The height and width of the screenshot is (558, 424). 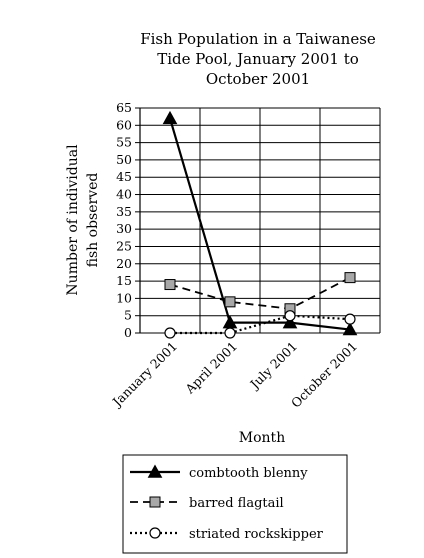 I want to click on y-tick-label: 0, so click(x=128, y=332).